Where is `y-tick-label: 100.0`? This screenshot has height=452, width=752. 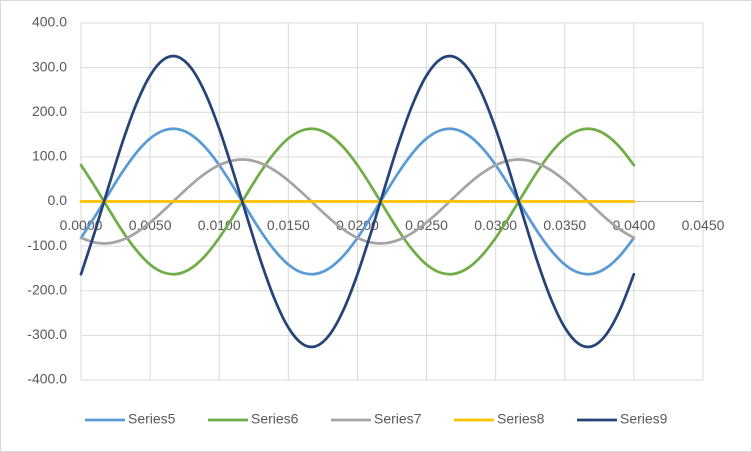
y-tick-label: 100.0 is located at coordinates (49, 156).